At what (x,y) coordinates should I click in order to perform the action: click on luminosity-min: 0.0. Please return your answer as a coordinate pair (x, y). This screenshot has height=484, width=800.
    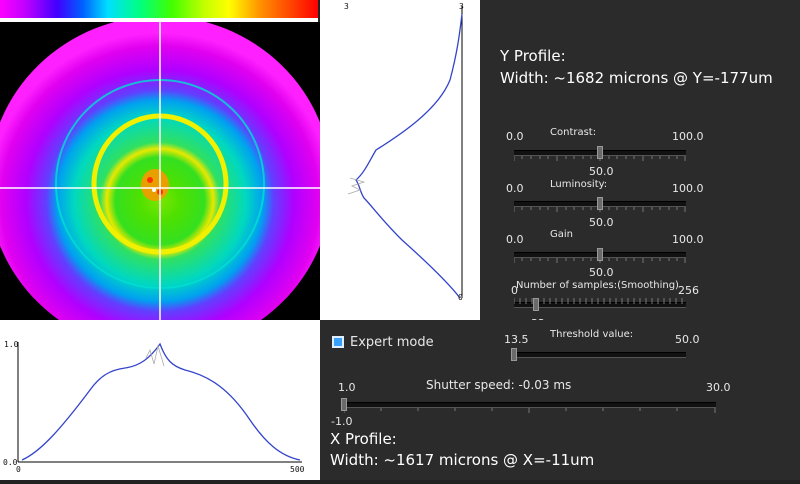
    Looking at the image, I should click on (515, 188).